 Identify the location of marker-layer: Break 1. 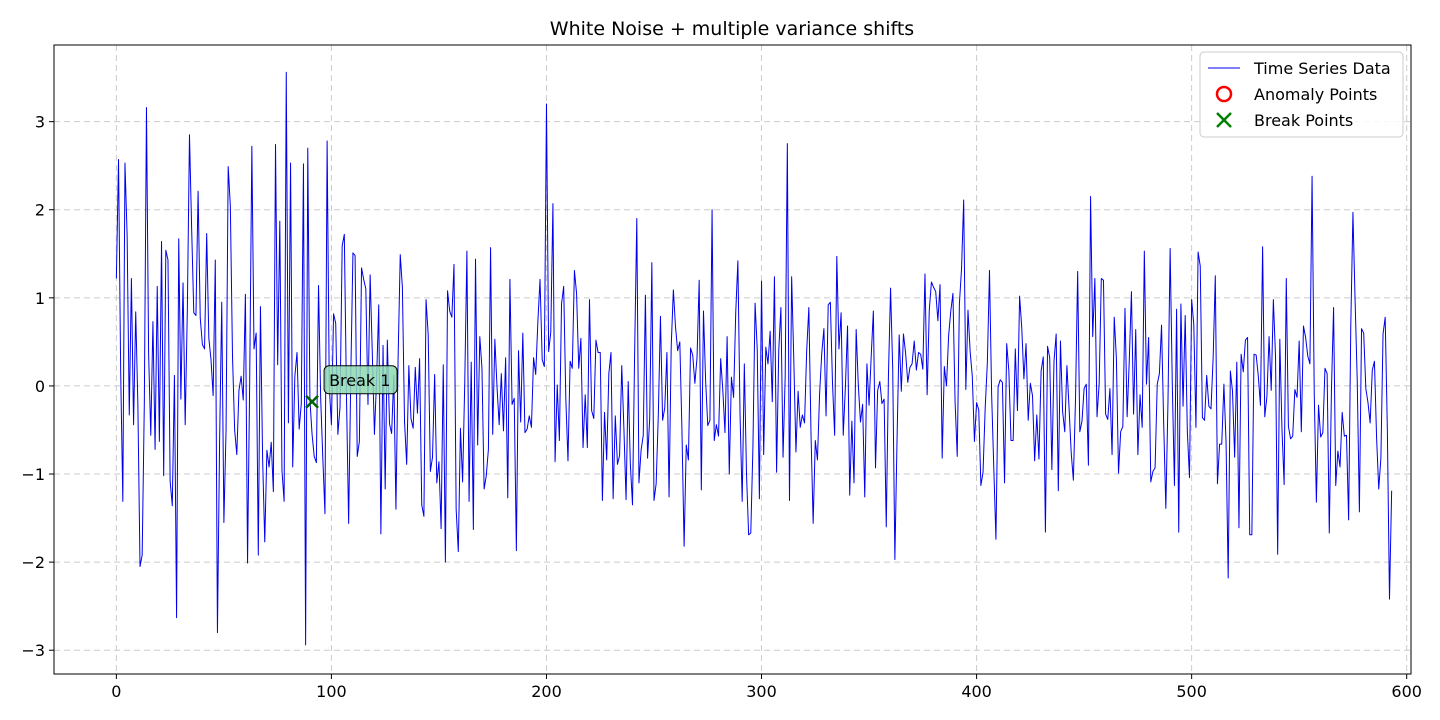
(351, 387).